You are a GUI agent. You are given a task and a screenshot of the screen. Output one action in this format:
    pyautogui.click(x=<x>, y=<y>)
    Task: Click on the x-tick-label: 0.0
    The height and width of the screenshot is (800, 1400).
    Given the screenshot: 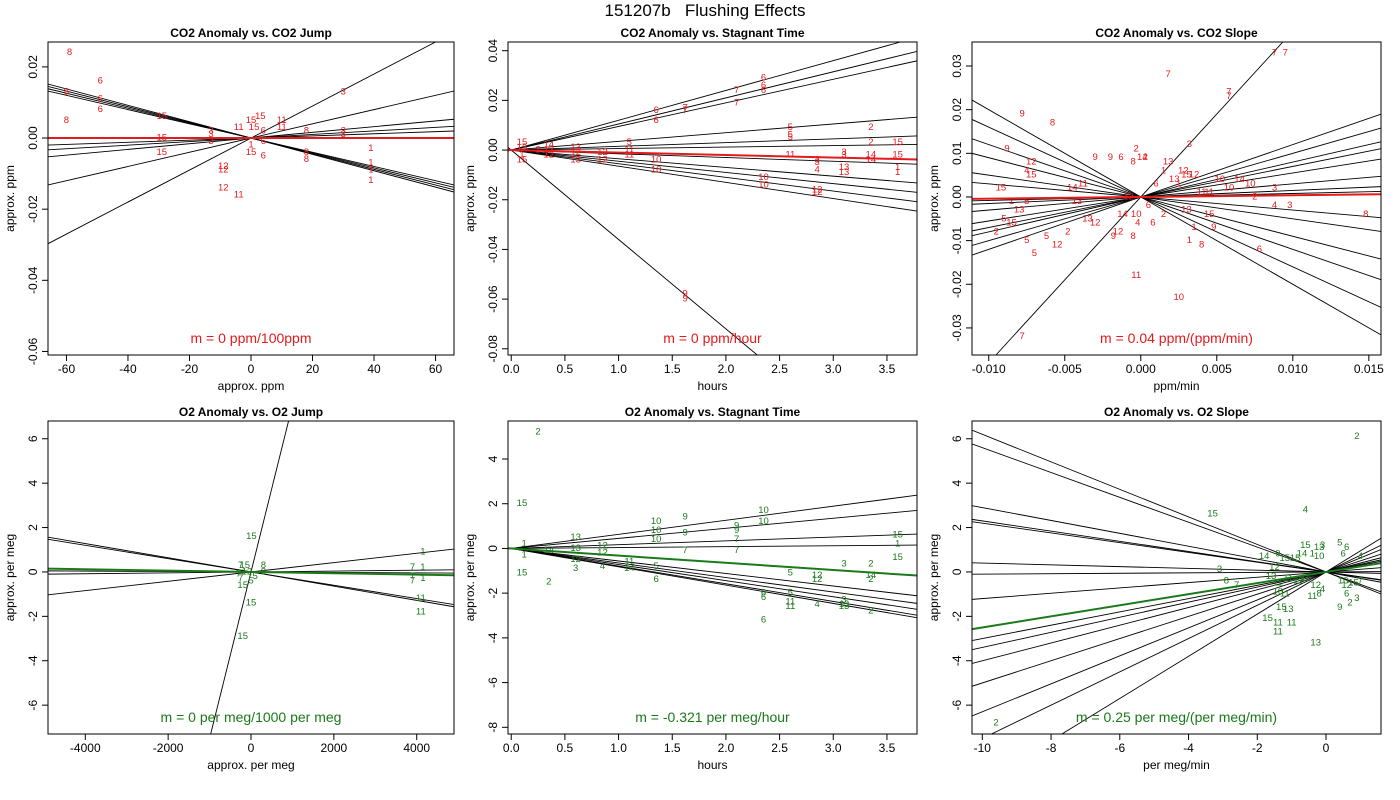 What is the action you would take?
    pyautogui.click(x=511, y=748)
    